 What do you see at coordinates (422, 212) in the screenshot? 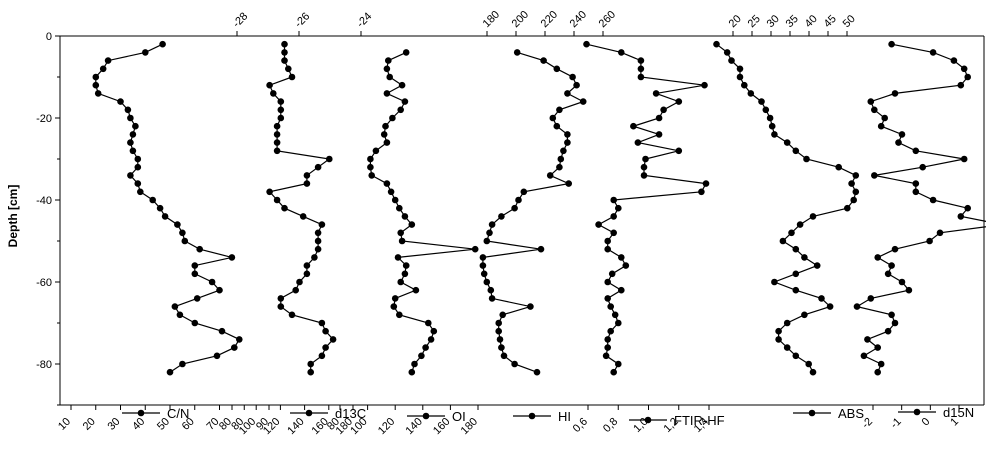
I see `series-line-oi` at bounding box center [422, 212].